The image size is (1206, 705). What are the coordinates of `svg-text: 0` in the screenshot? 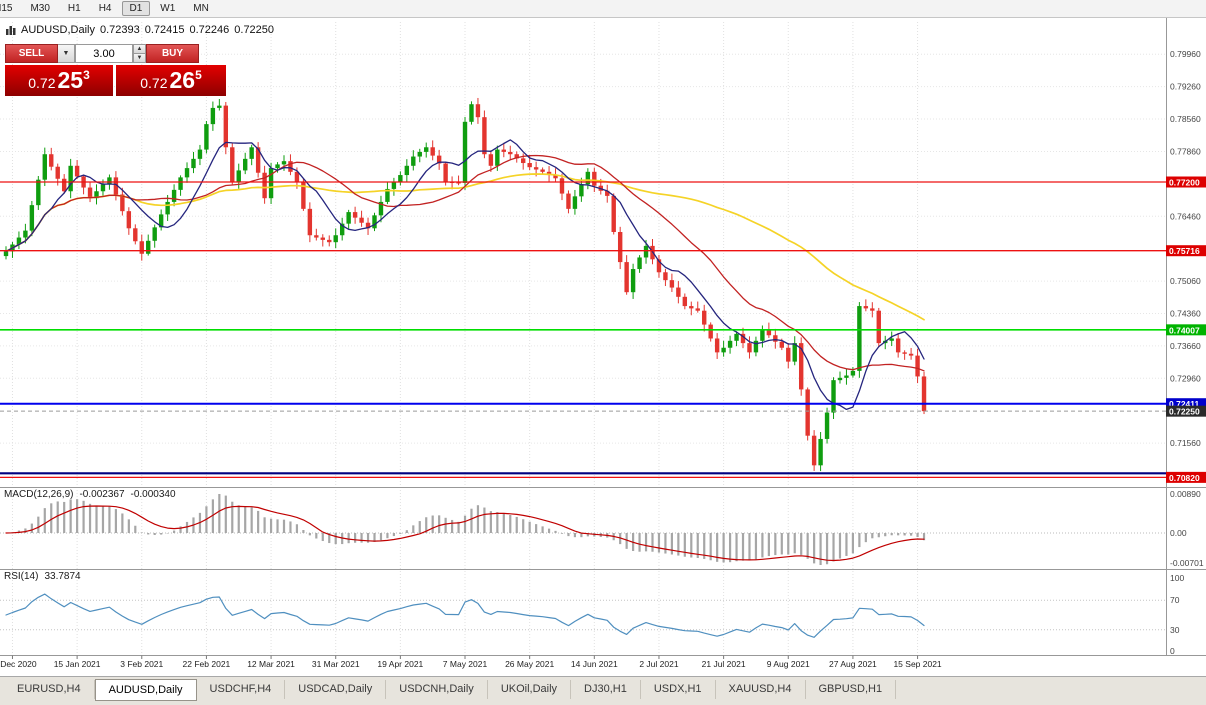 It's located at (1172, 651).